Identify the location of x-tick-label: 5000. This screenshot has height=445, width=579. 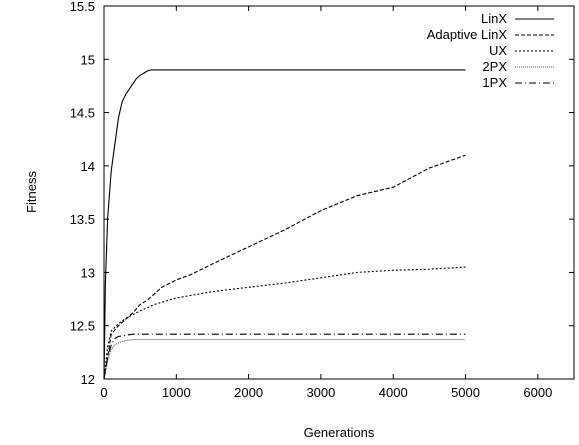
(465, 392).